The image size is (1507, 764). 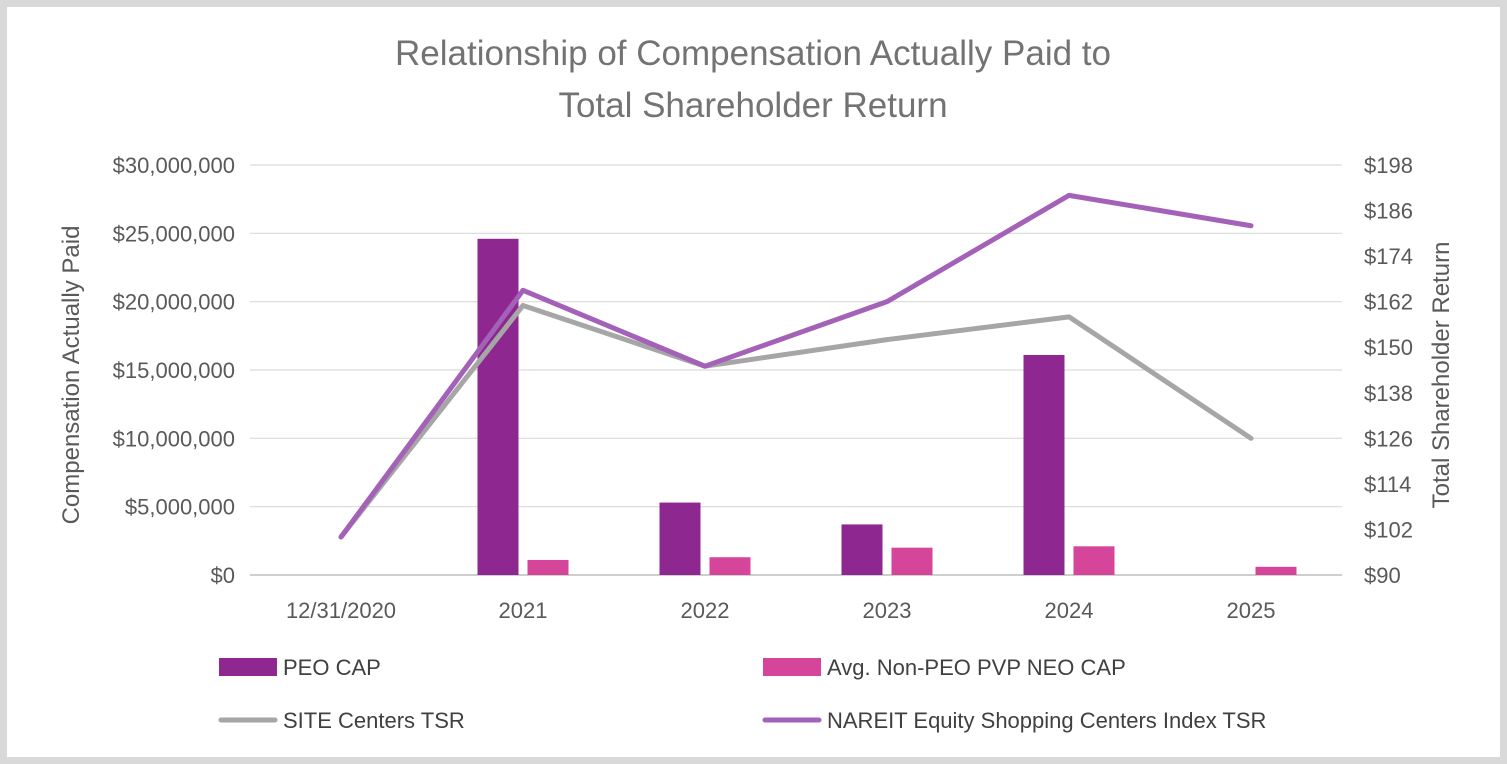 I want to click on left-tick-label: $30,000,000, so click(x=174, y=165).